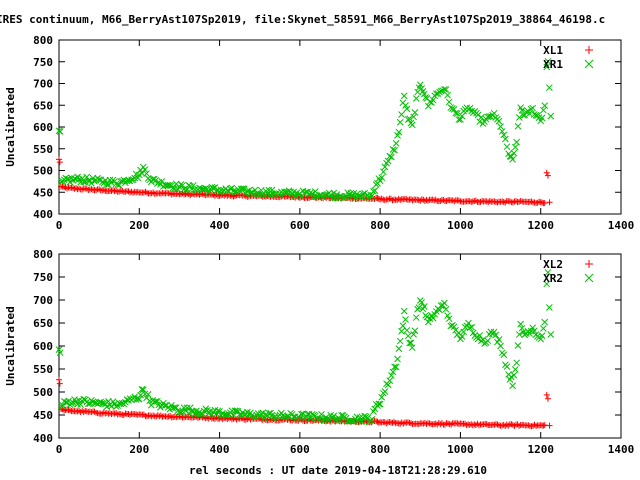  What do you see at coordinates (43, 300) in the screenshot?
I see `y-tick-label: 700` at bounding box center [43, 300].